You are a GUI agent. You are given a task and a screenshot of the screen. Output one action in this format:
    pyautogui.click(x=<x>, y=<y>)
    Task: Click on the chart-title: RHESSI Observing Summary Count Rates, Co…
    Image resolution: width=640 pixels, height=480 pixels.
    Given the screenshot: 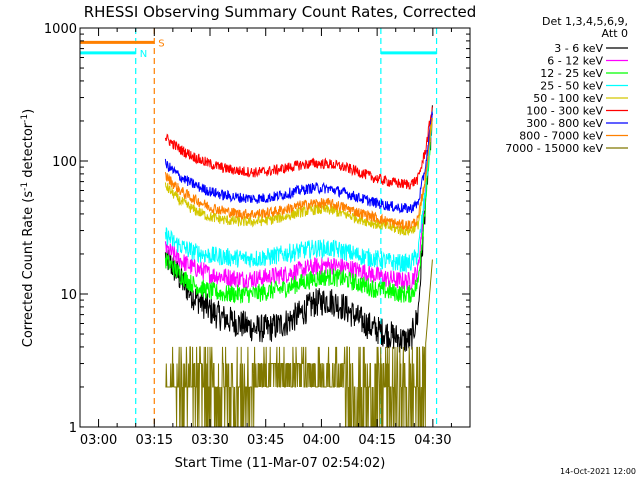 What is the action you would take?
    pyautogui.click(x=280, y=12)
    